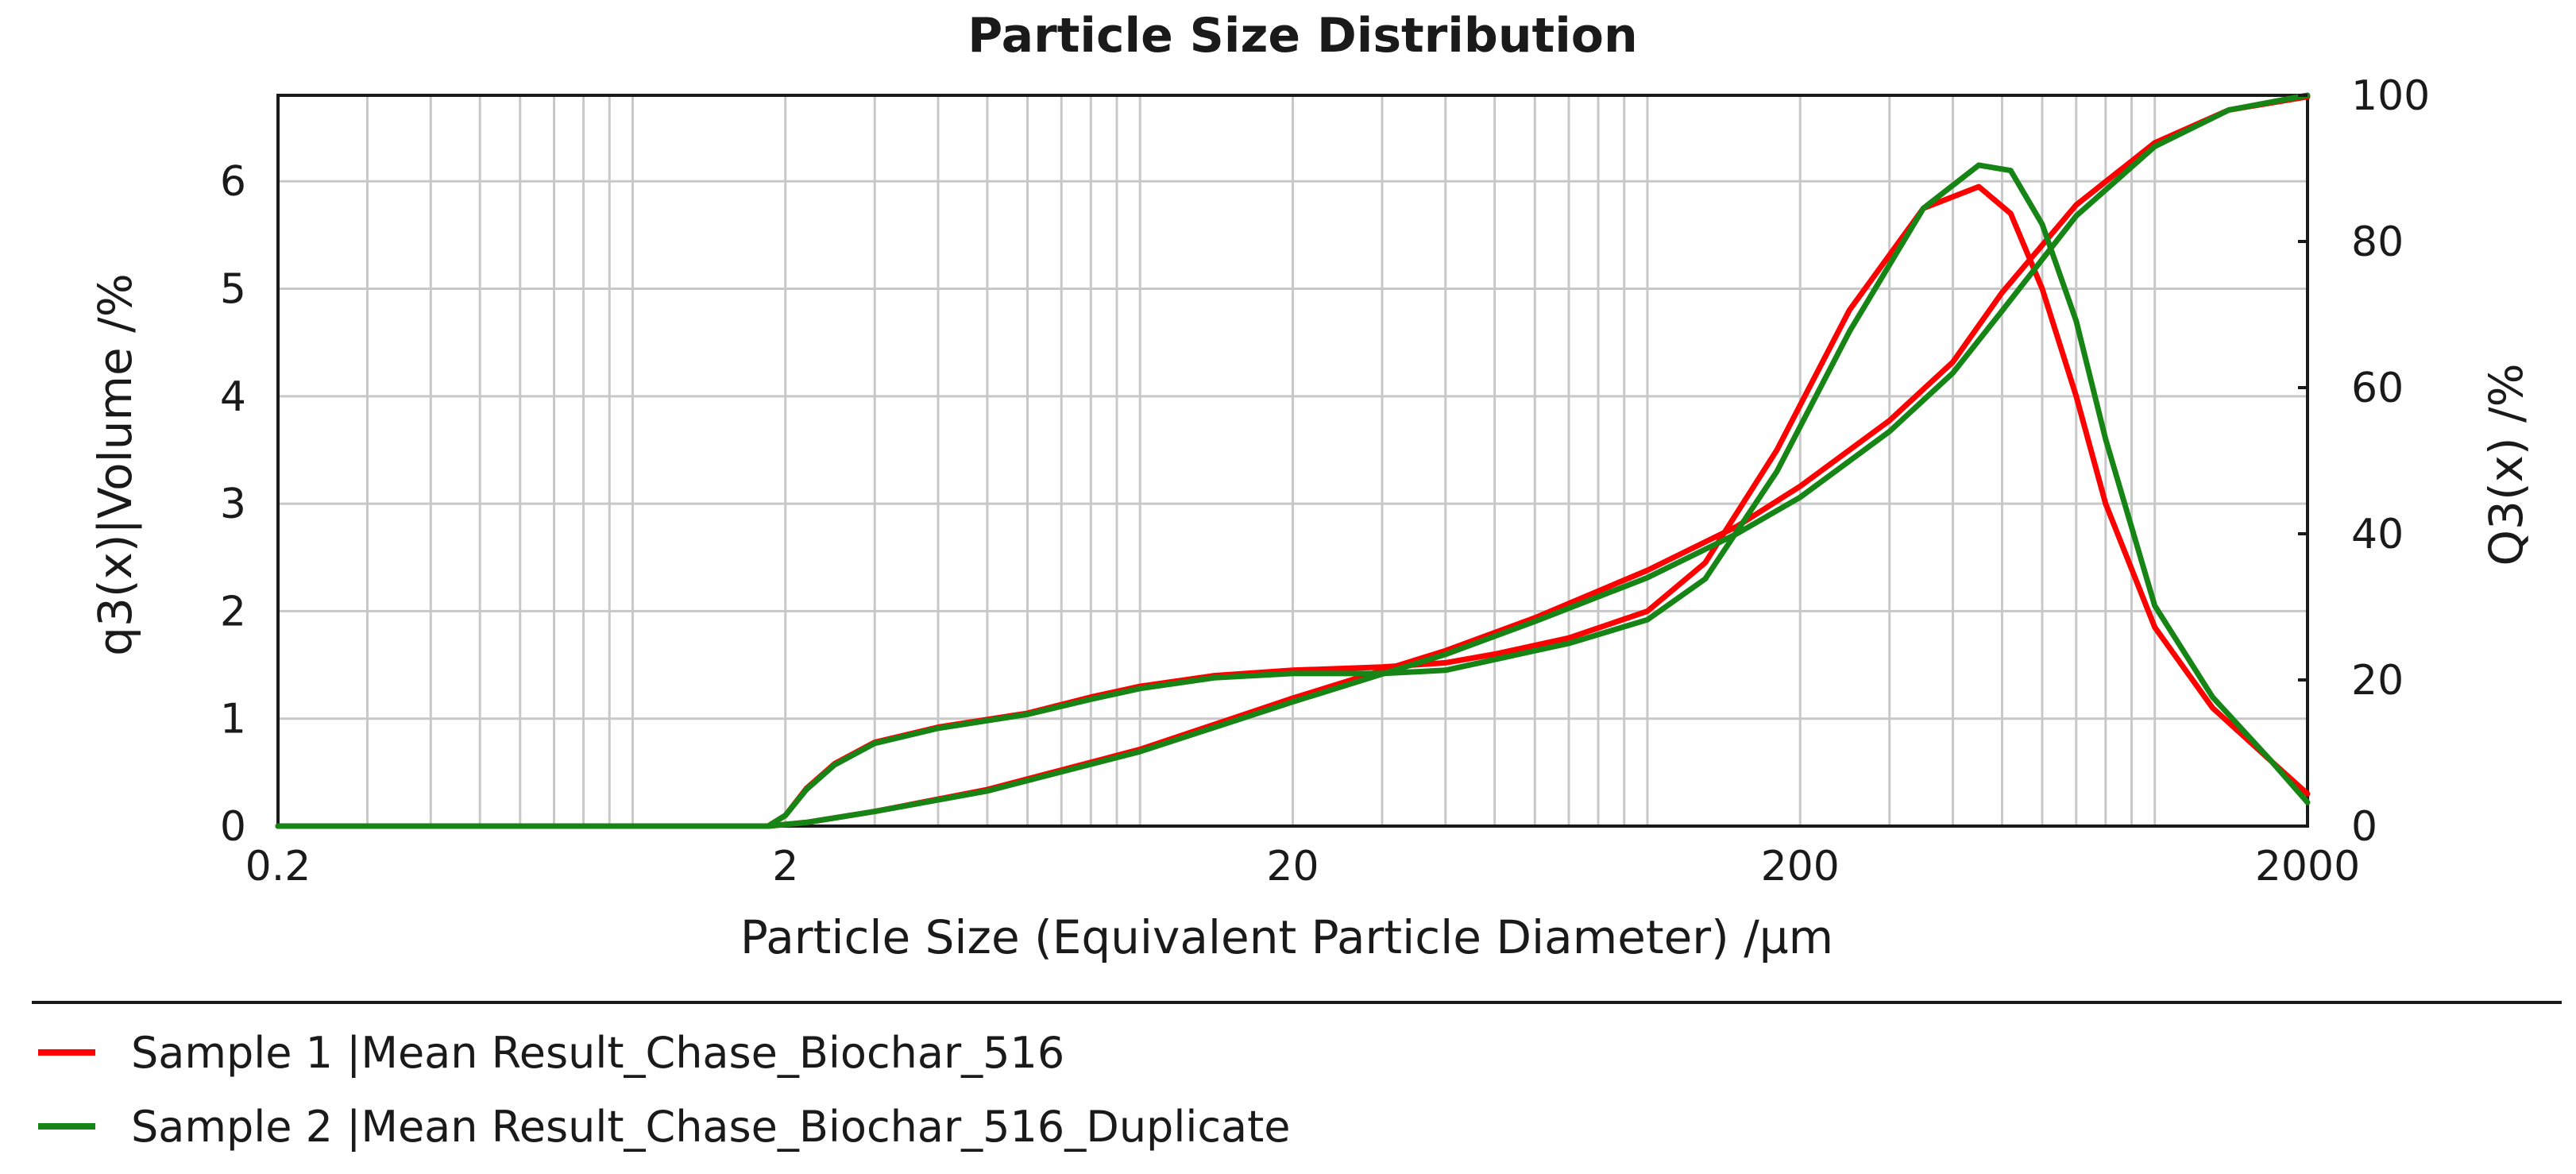  What do you see at coordinates (233, 290) in the screenshot?
I see `y-left-tick-label: 5` at bounding box center [233, 290].